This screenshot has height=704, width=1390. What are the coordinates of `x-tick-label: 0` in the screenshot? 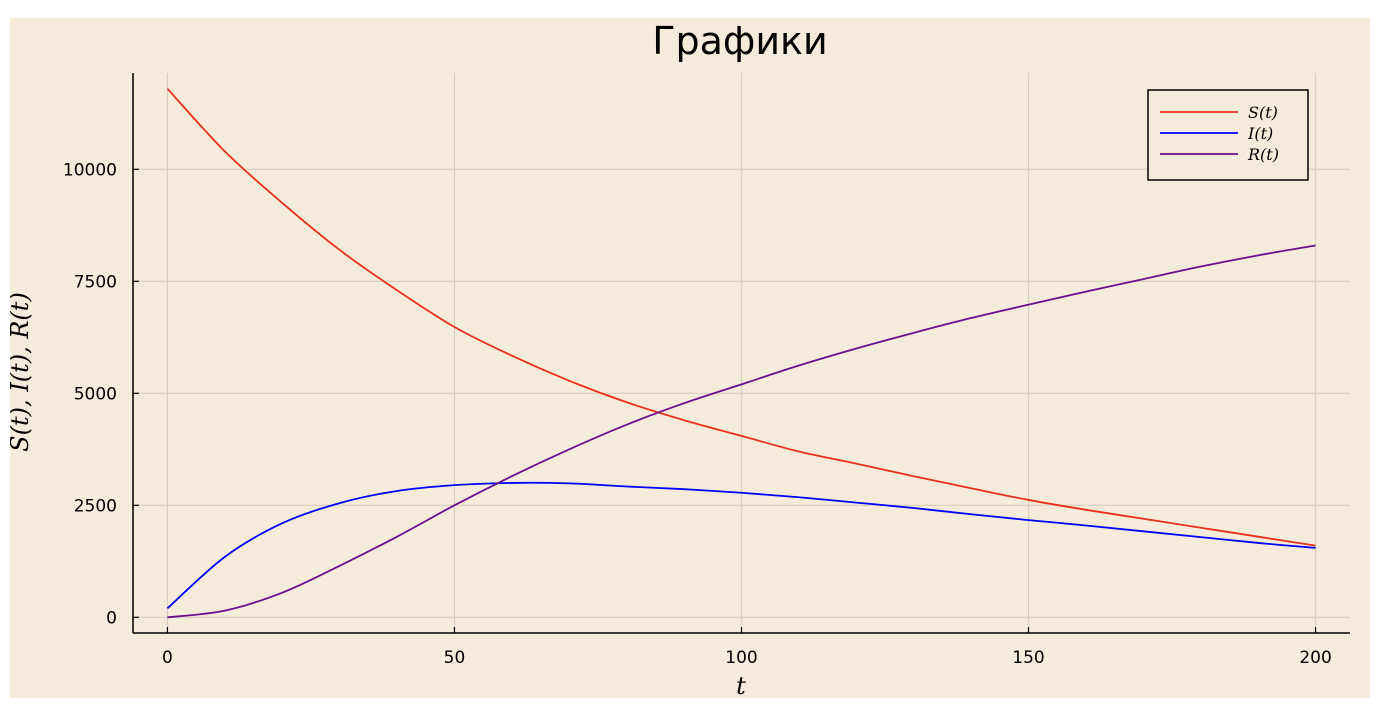 It's located at (167, 658).